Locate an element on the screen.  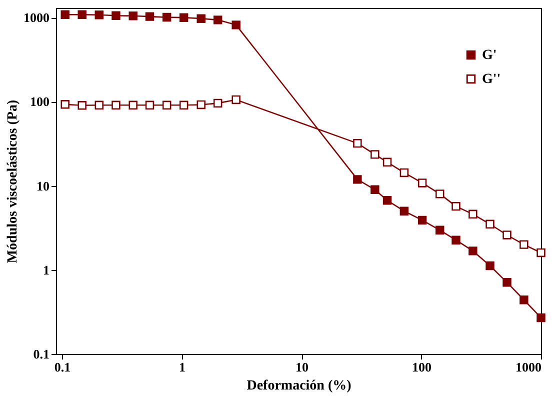
legend-label: G' is located at coordinates (489, 55).